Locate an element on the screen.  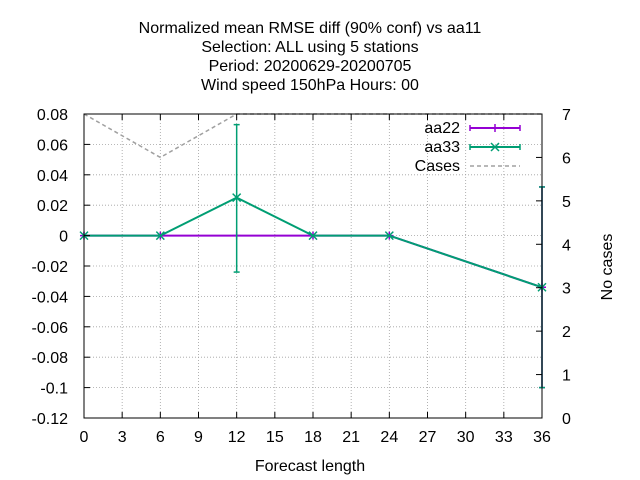
y-tick-label-5: -0.02 is located at coordinates (50, 267).